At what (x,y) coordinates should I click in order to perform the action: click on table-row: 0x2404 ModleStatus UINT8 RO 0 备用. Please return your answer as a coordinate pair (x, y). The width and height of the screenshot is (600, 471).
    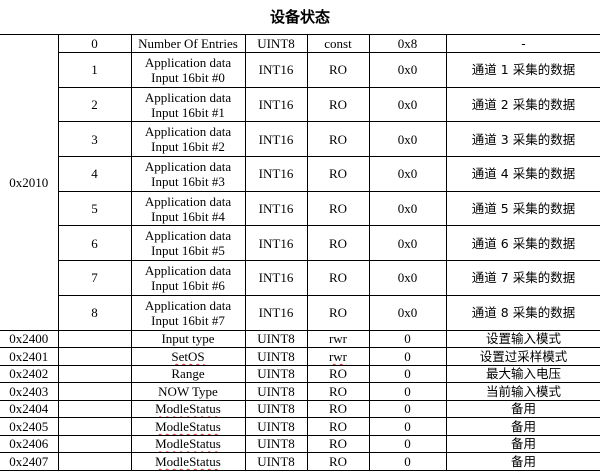
    Looking at the image, I should click on (300, 408).